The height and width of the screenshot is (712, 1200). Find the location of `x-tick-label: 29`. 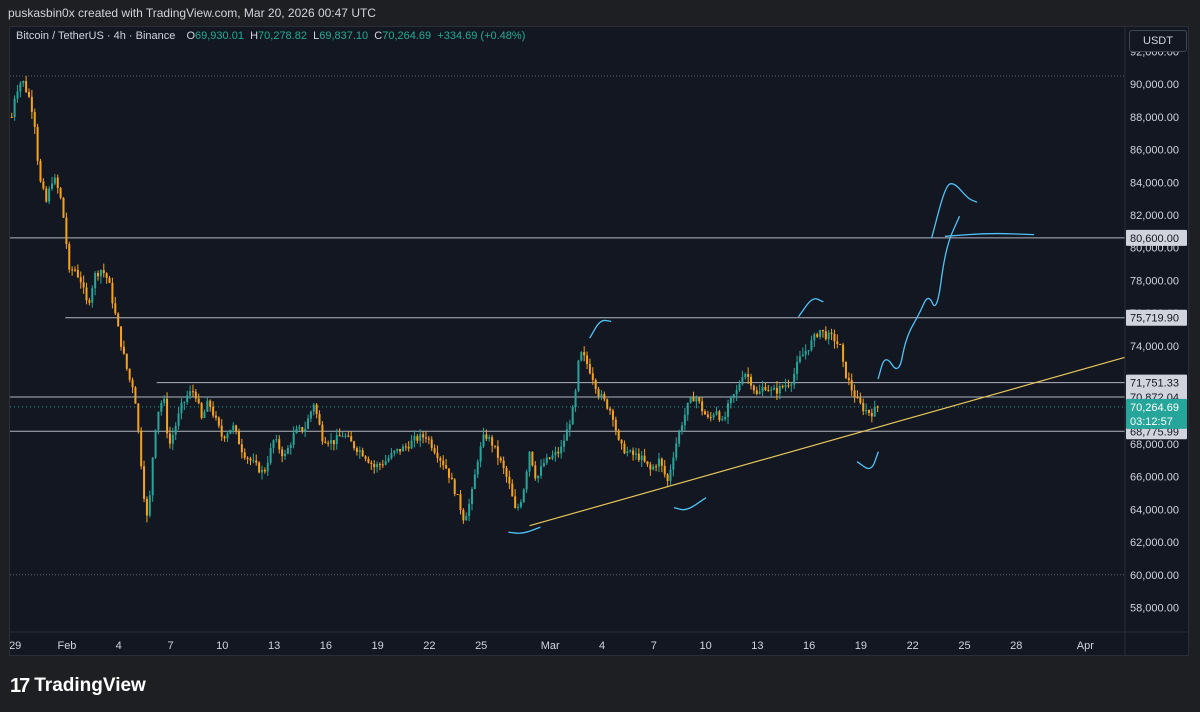

x-tick-label: 29 is located at coordinates (15, 646).